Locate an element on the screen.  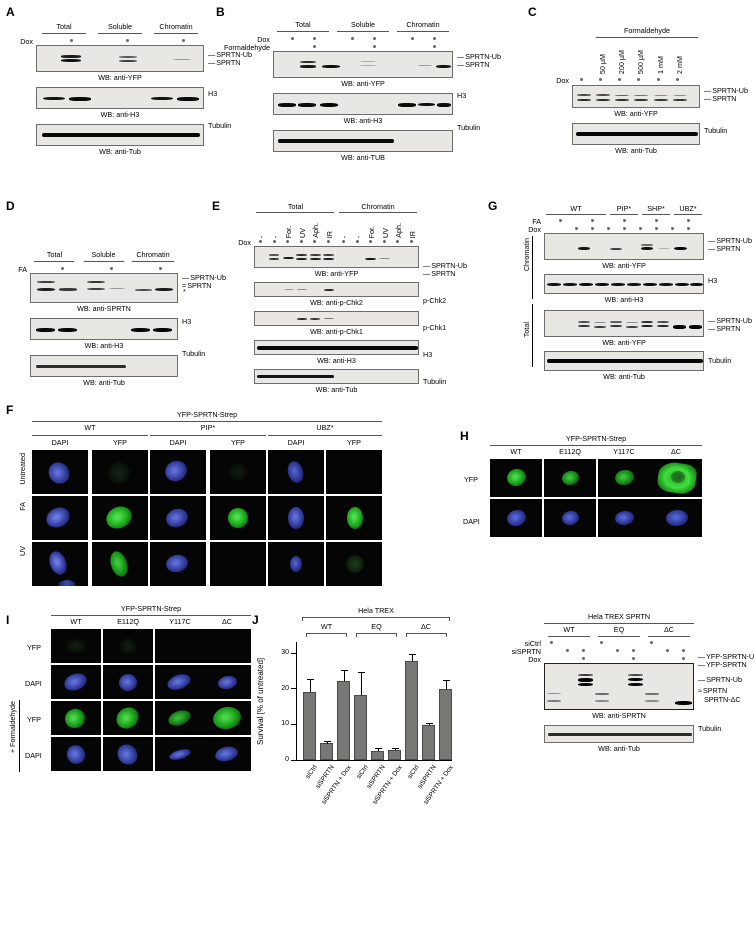
panel-g-section-chromatin: Chromatin is located at coordinates (526, 255).